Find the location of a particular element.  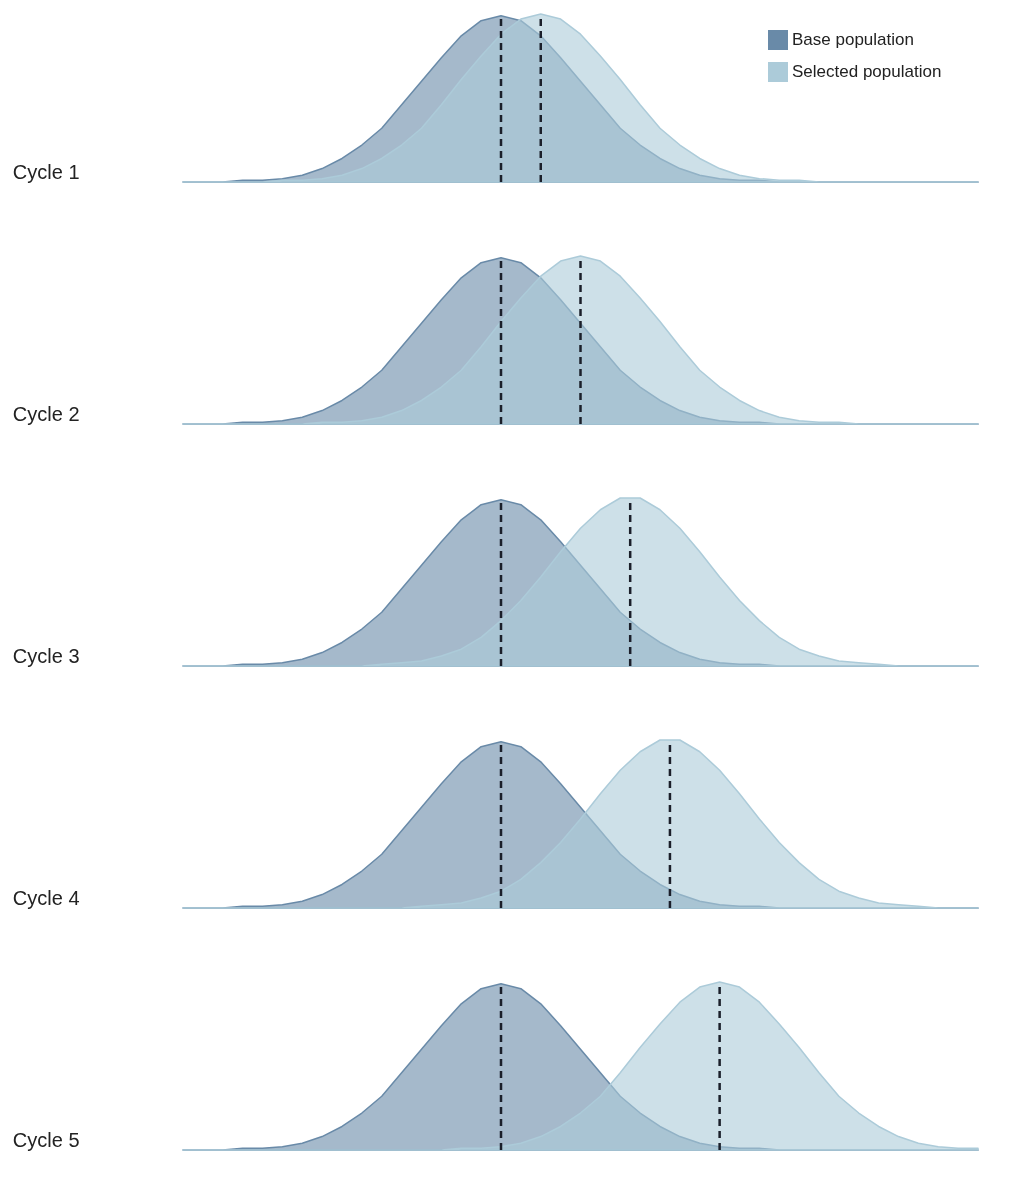

legend-label: Selected population is located at coordinates (867, 71).